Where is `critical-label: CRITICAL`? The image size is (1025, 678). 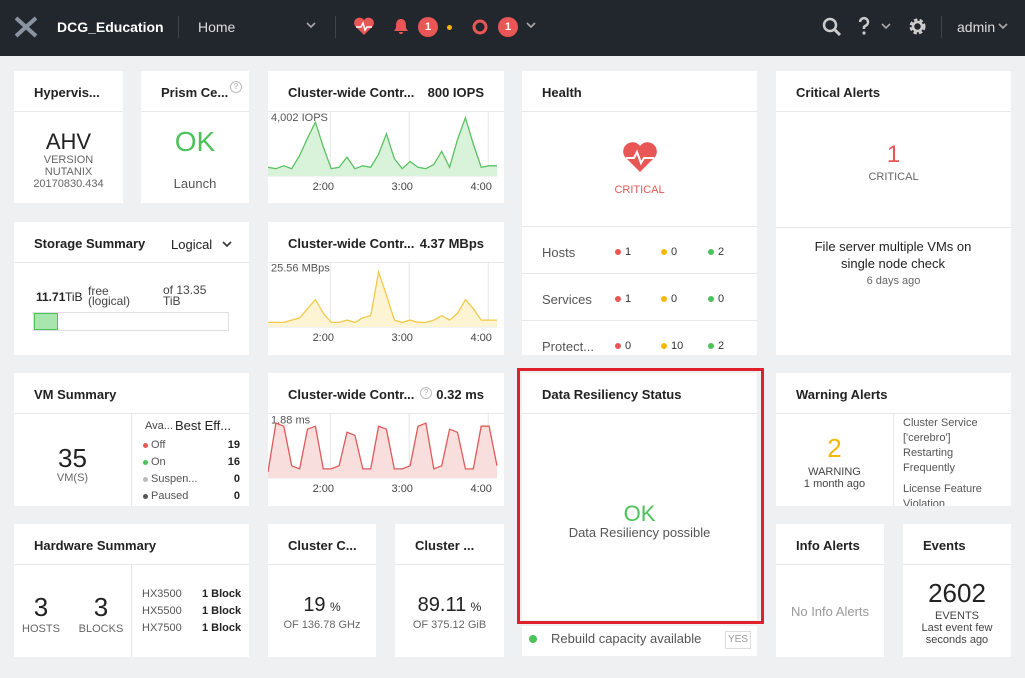 critical-label: CRITICAL is located at coordinates (893, 177).